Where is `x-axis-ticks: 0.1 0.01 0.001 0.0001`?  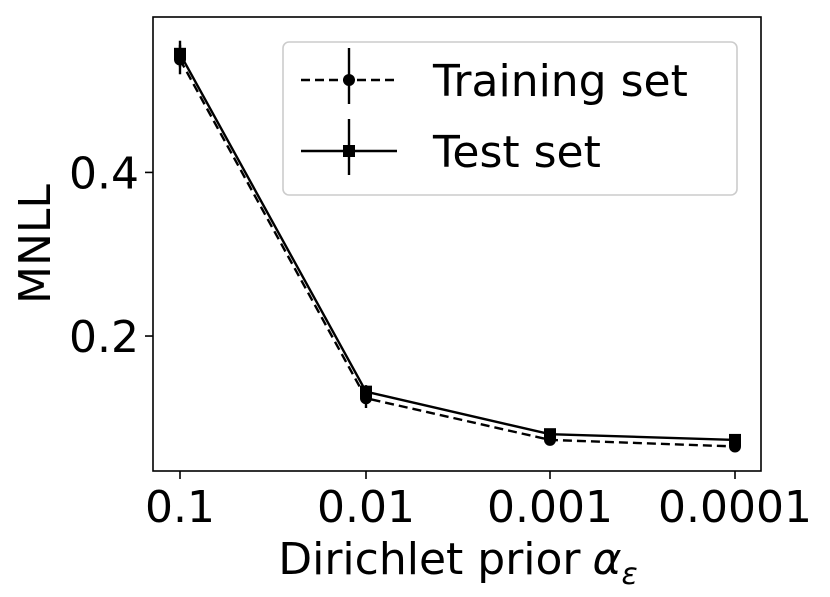
x-axis-ticks: 0.1 0.01 0.001 0.0001 is located at coordinates (478, 502).